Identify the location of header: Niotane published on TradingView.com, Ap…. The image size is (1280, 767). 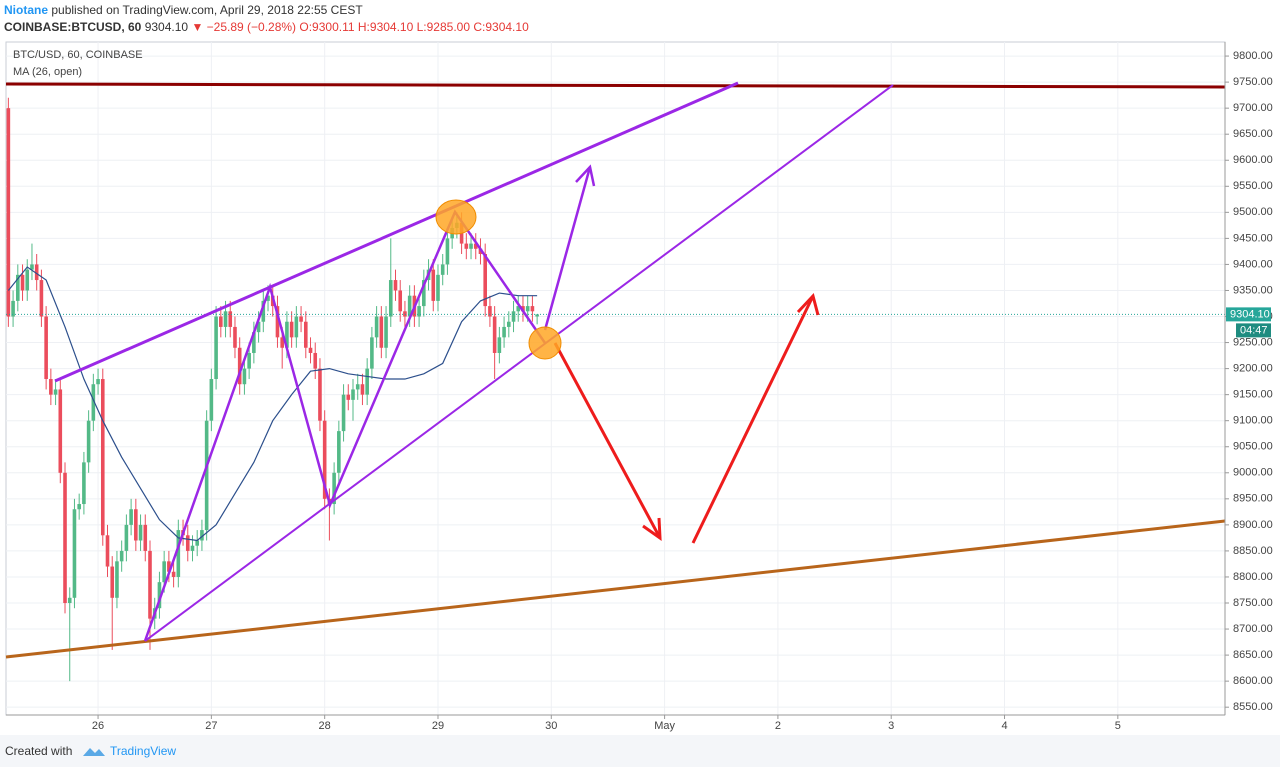
(266, 19).